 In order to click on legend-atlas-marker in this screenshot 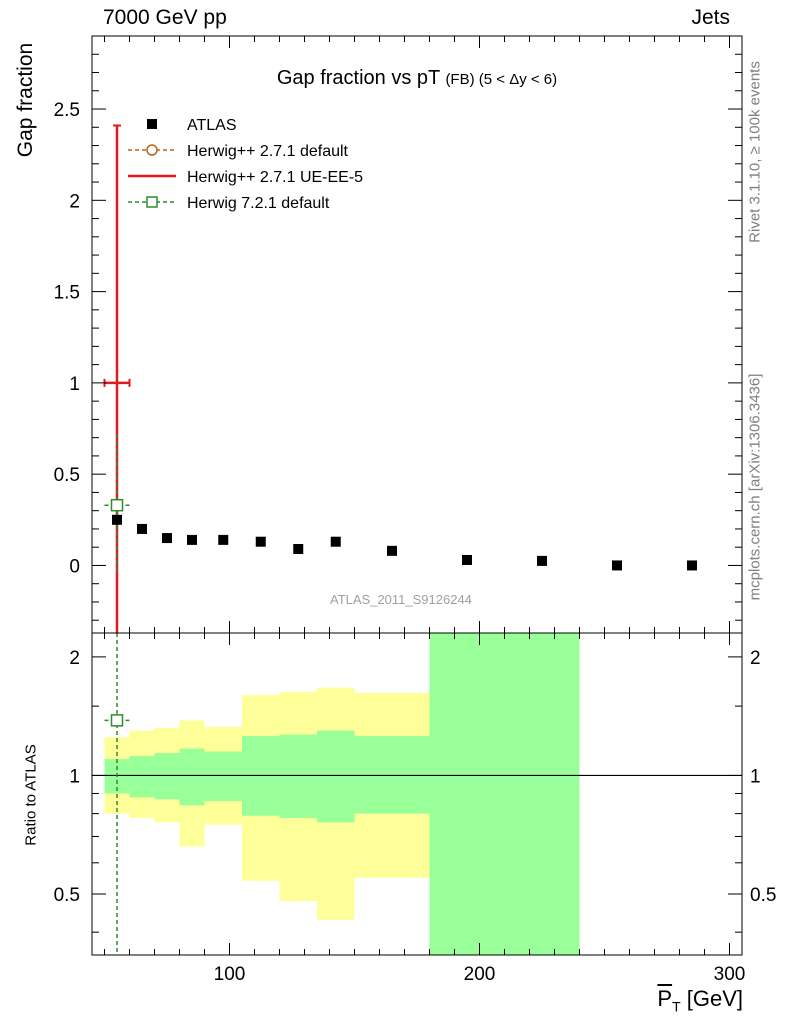, I will do `click(152, 124)`.